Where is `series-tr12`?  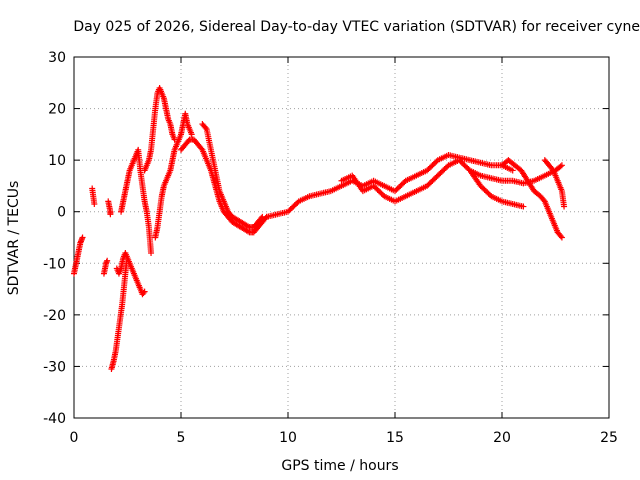 series-tr12 is located at coordinates (389, 185).